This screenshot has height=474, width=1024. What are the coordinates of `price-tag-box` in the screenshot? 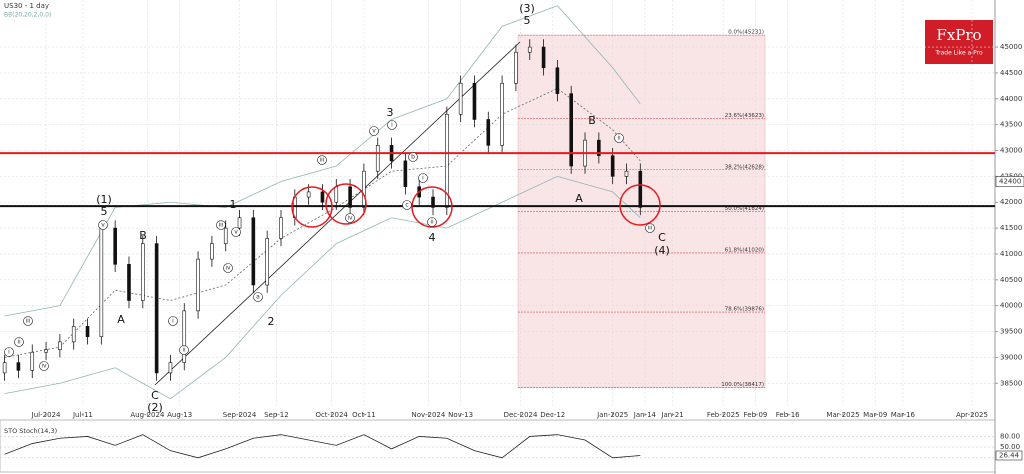 It's located at (1009, 181).